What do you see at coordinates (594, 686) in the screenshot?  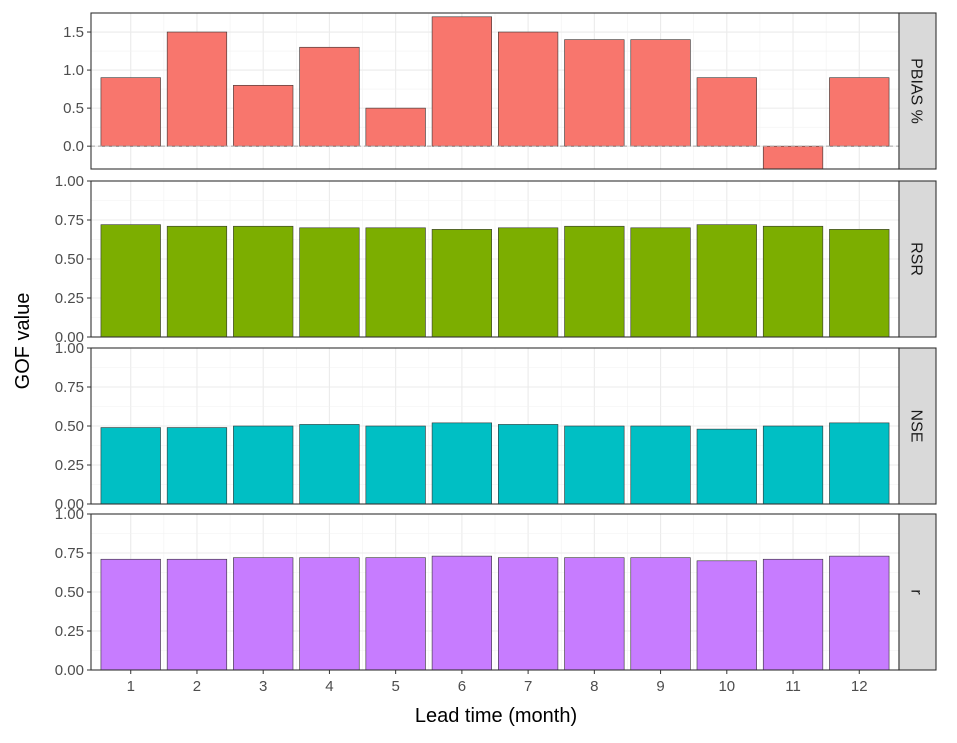 I see `x-tick-label: 8` at bounding box center [594, 686].